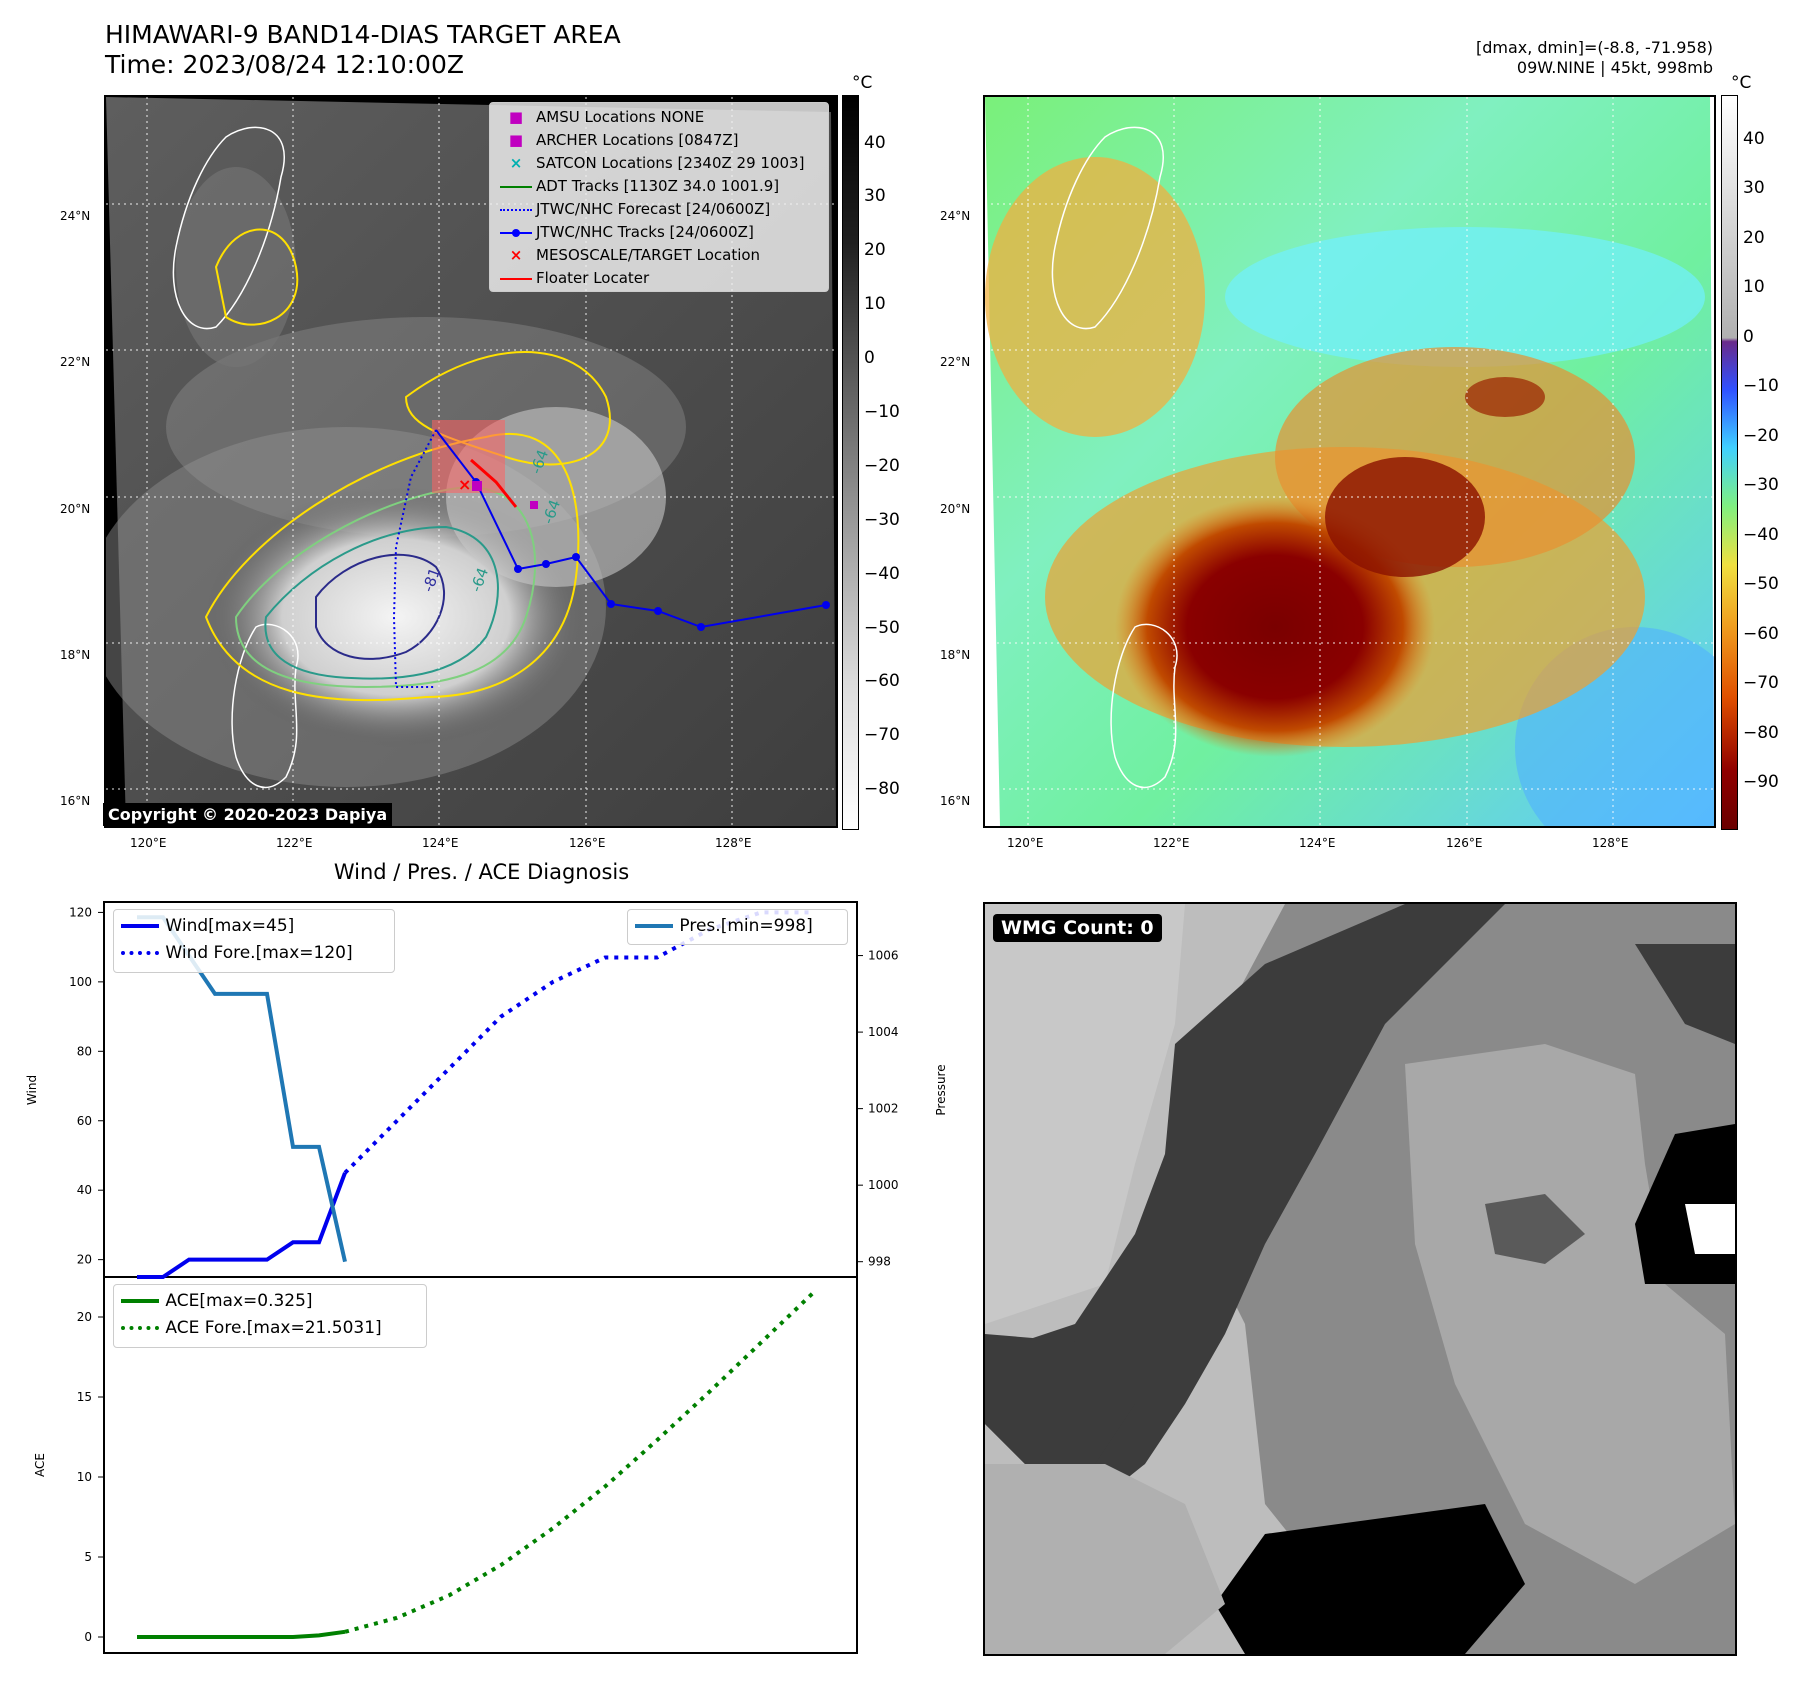  What do you see at coordinates (1317, 843) in the screenshot?
I see `lon-label: 124°E` at bounding box center [1317, 843].